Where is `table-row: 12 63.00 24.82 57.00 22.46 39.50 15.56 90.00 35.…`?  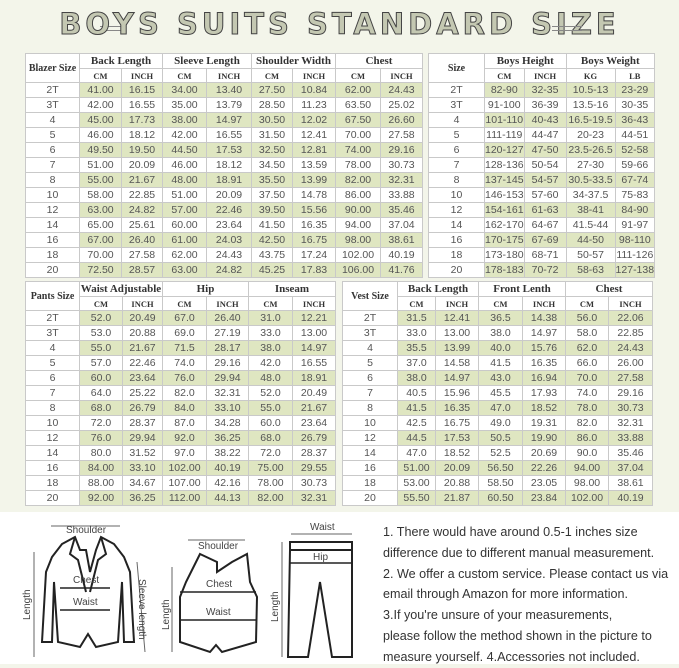 table-row: 12 63.00 24.82 57.00 22.46 39.50 15.56 90.00 35.… is located at coordinates (224, 210).